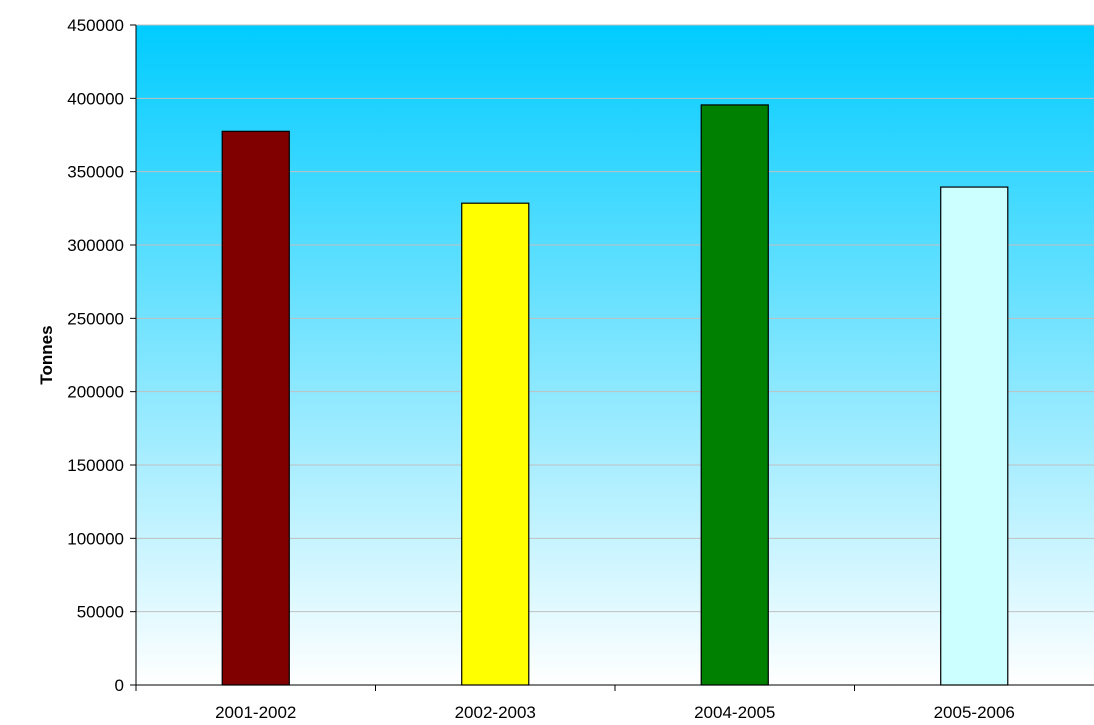  What do you see at coordinates (95, 25) in the screenshot?
I see `y-tick-label: 450000` at bounding box center [95, 25].